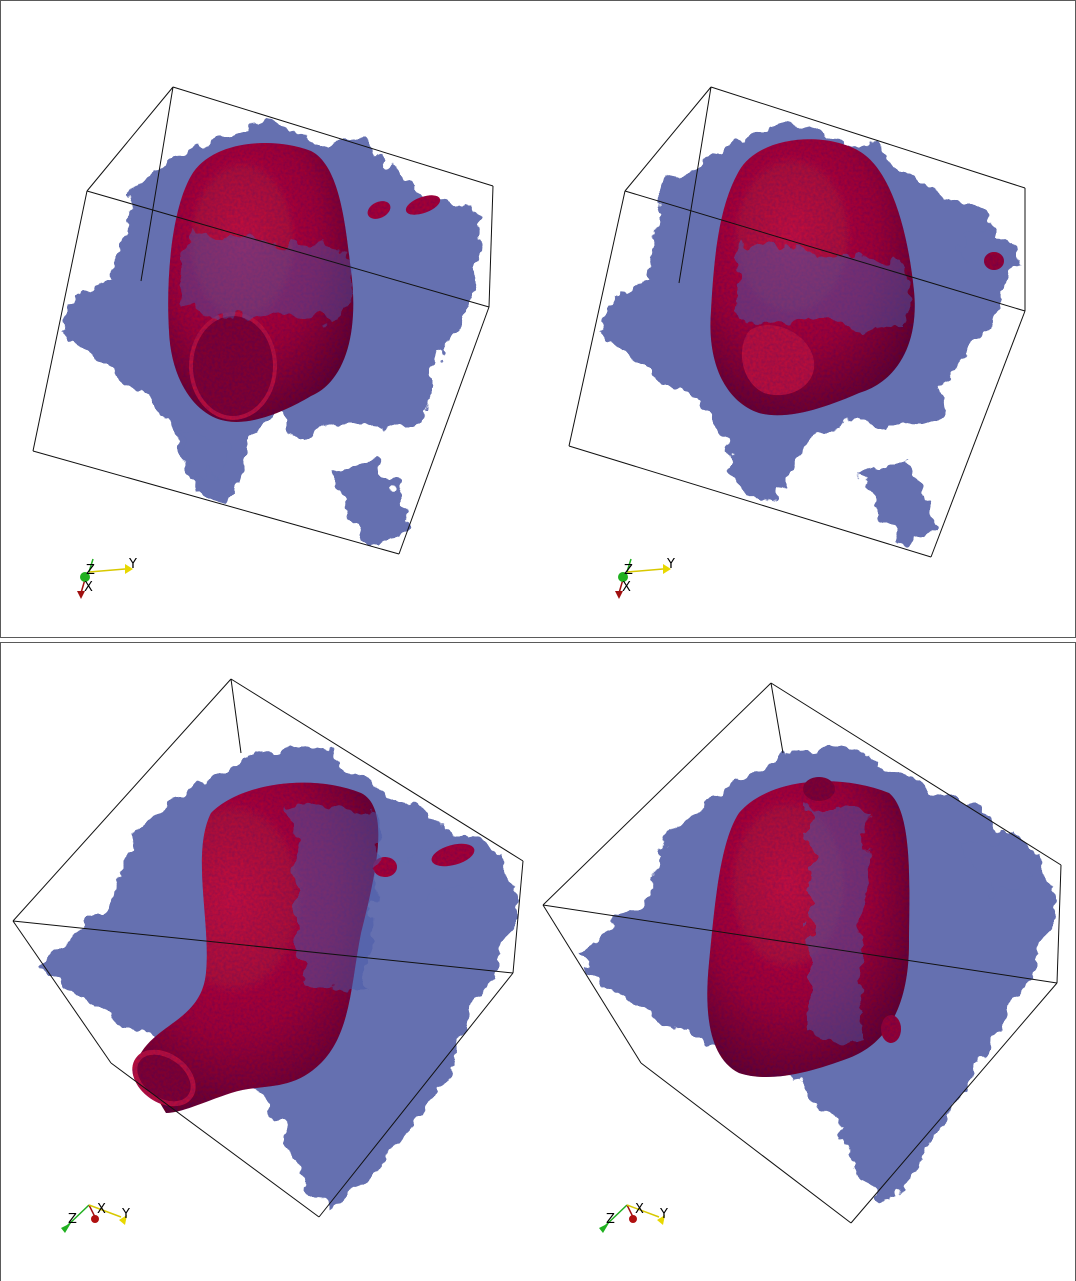 The width and height of the screenshot is (1076, 1281). I want to click on orientation-axes-top-right, so click(643, 578).